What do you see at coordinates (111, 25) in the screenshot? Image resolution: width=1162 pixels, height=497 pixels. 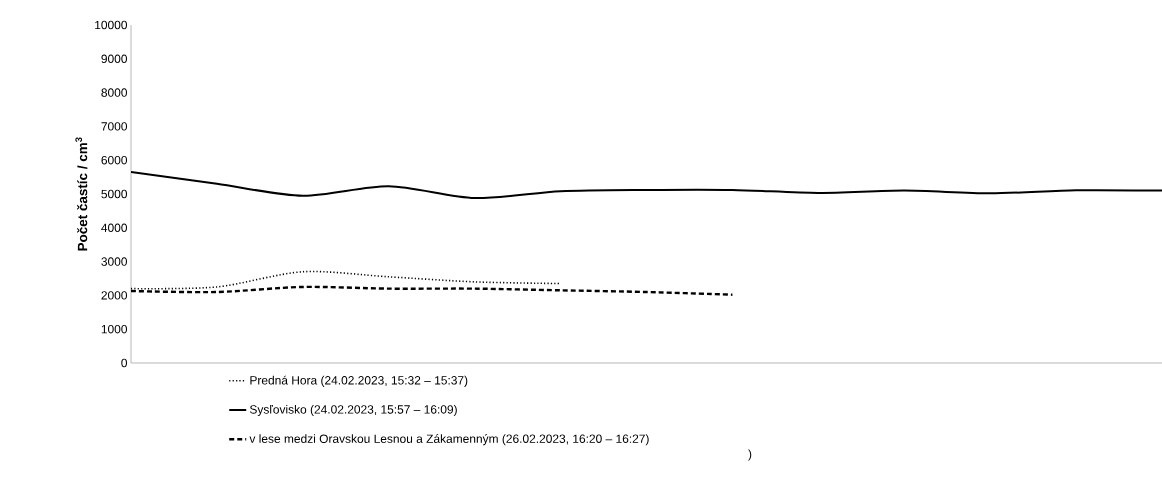 I see `y-tick-label: 10000` at bounding box center [111, 25].